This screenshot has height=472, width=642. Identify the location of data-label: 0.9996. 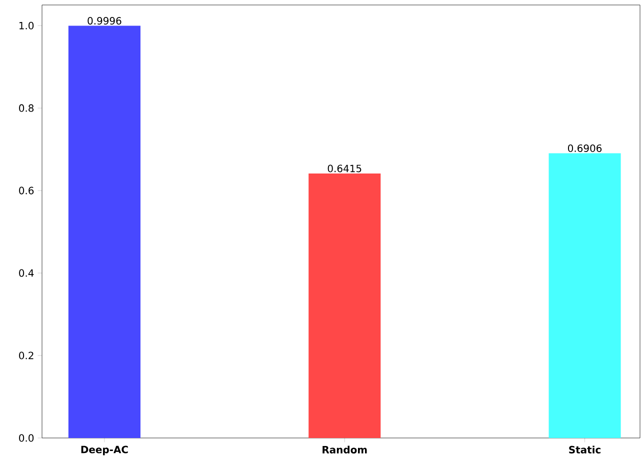
(105, 21).